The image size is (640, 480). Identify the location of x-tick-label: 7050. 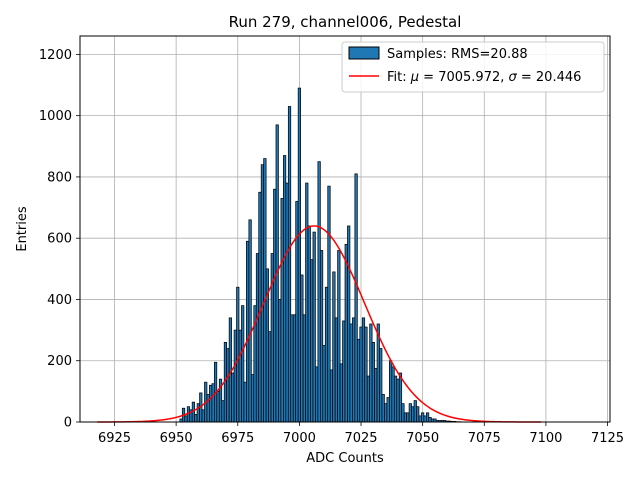
(422, 438).